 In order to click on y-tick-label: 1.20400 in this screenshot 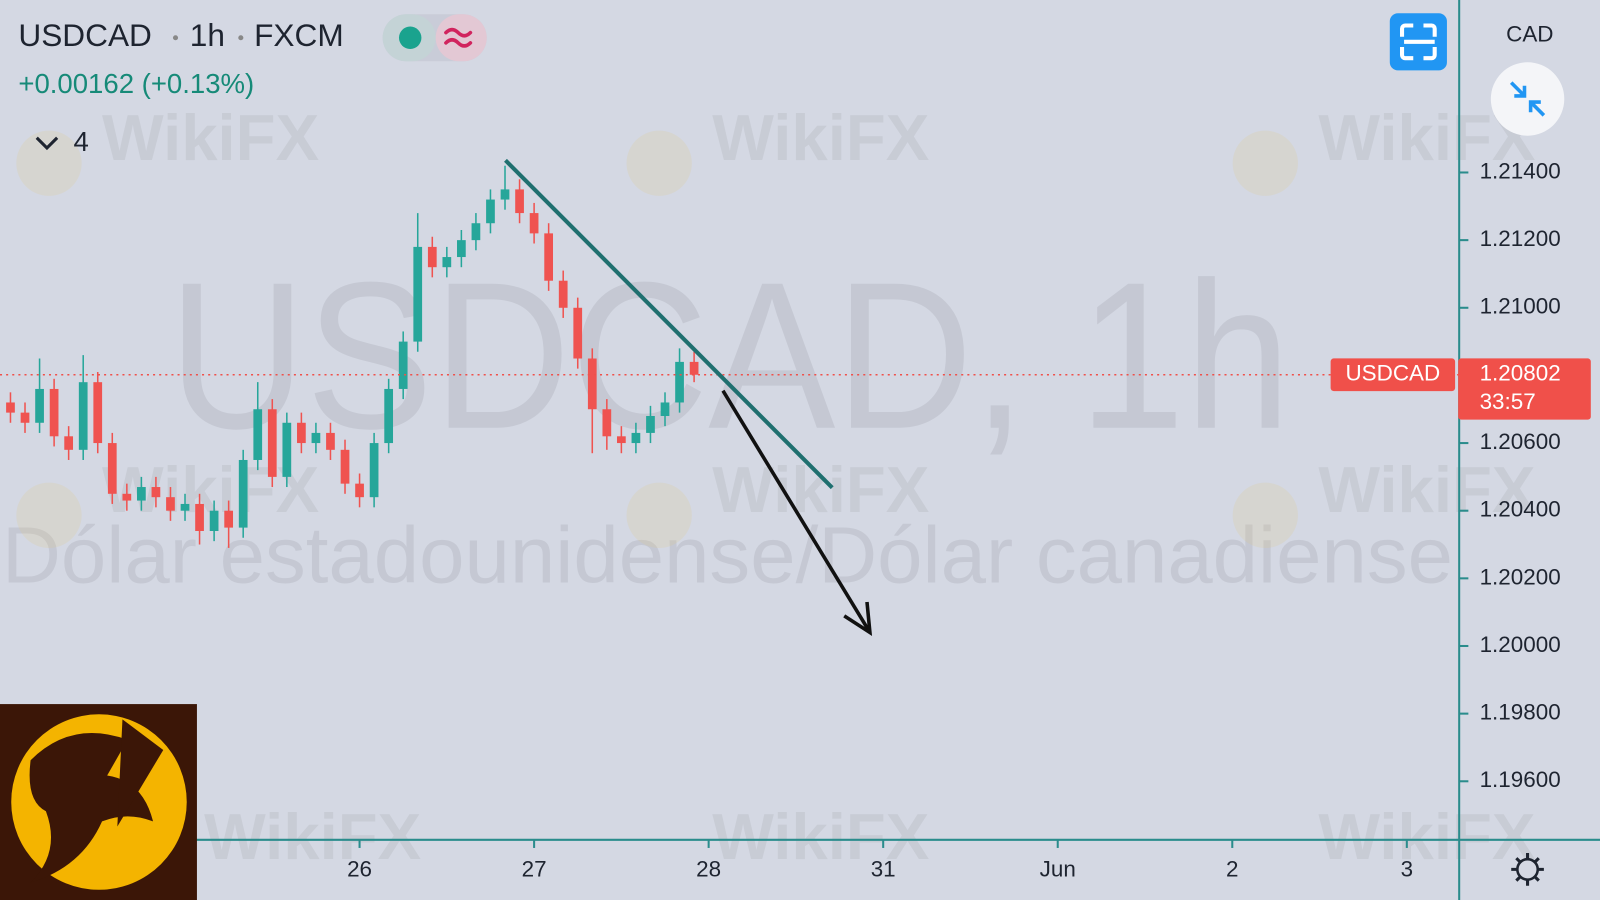, I will do `click(1520, 509)`.